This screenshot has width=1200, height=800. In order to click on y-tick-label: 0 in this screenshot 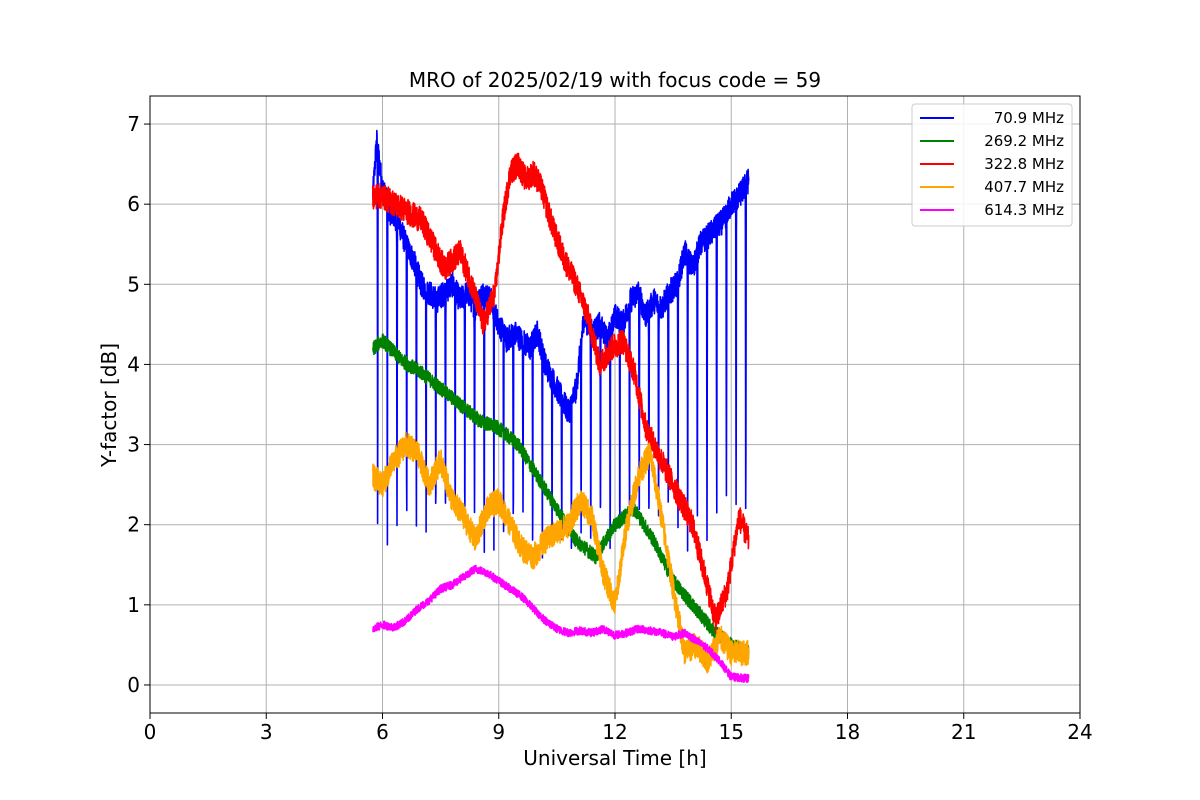, I will do `click(133, 685)`.